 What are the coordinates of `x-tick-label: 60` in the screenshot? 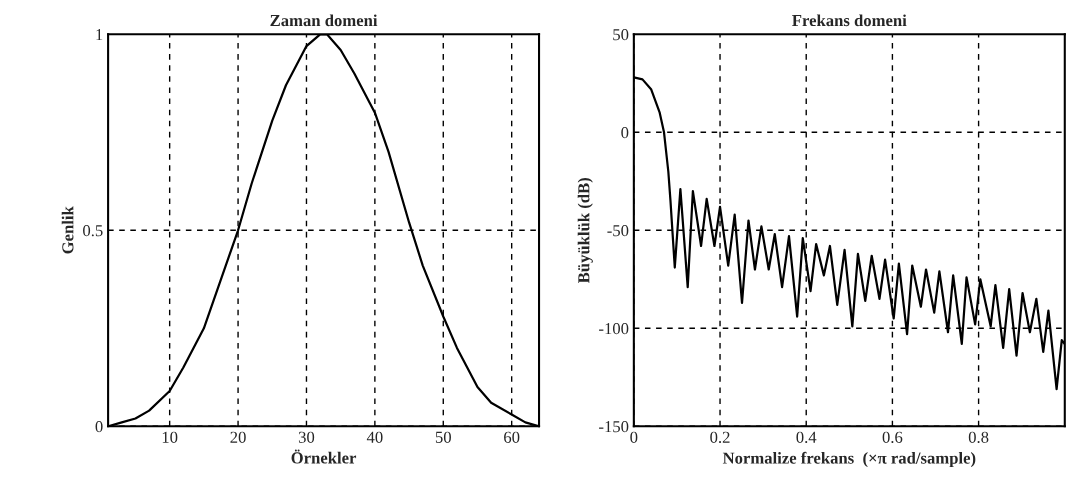 It's located at (512, 437).